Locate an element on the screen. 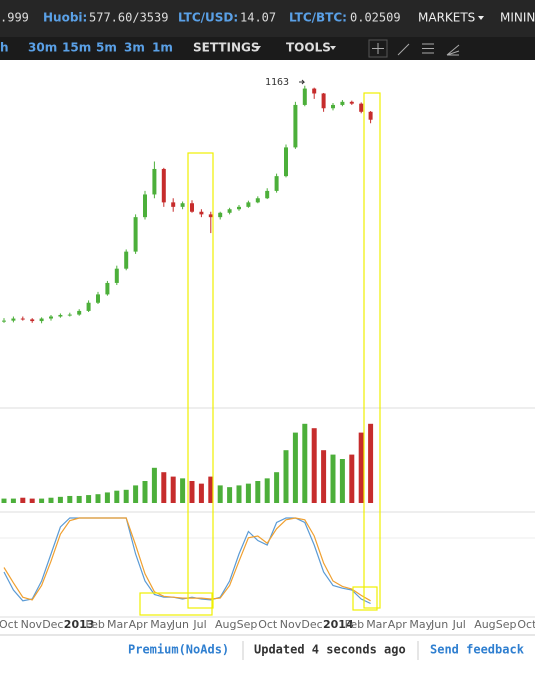 The image size is (535, 673). menu: MARKETS is located at coordinates (446, 18).